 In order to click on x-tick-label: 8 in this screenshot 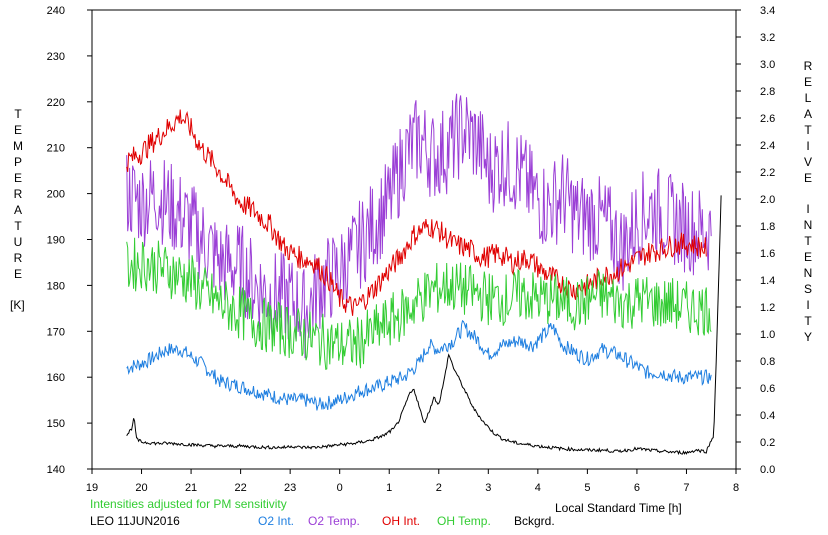, I will do `click(736, 488)`.